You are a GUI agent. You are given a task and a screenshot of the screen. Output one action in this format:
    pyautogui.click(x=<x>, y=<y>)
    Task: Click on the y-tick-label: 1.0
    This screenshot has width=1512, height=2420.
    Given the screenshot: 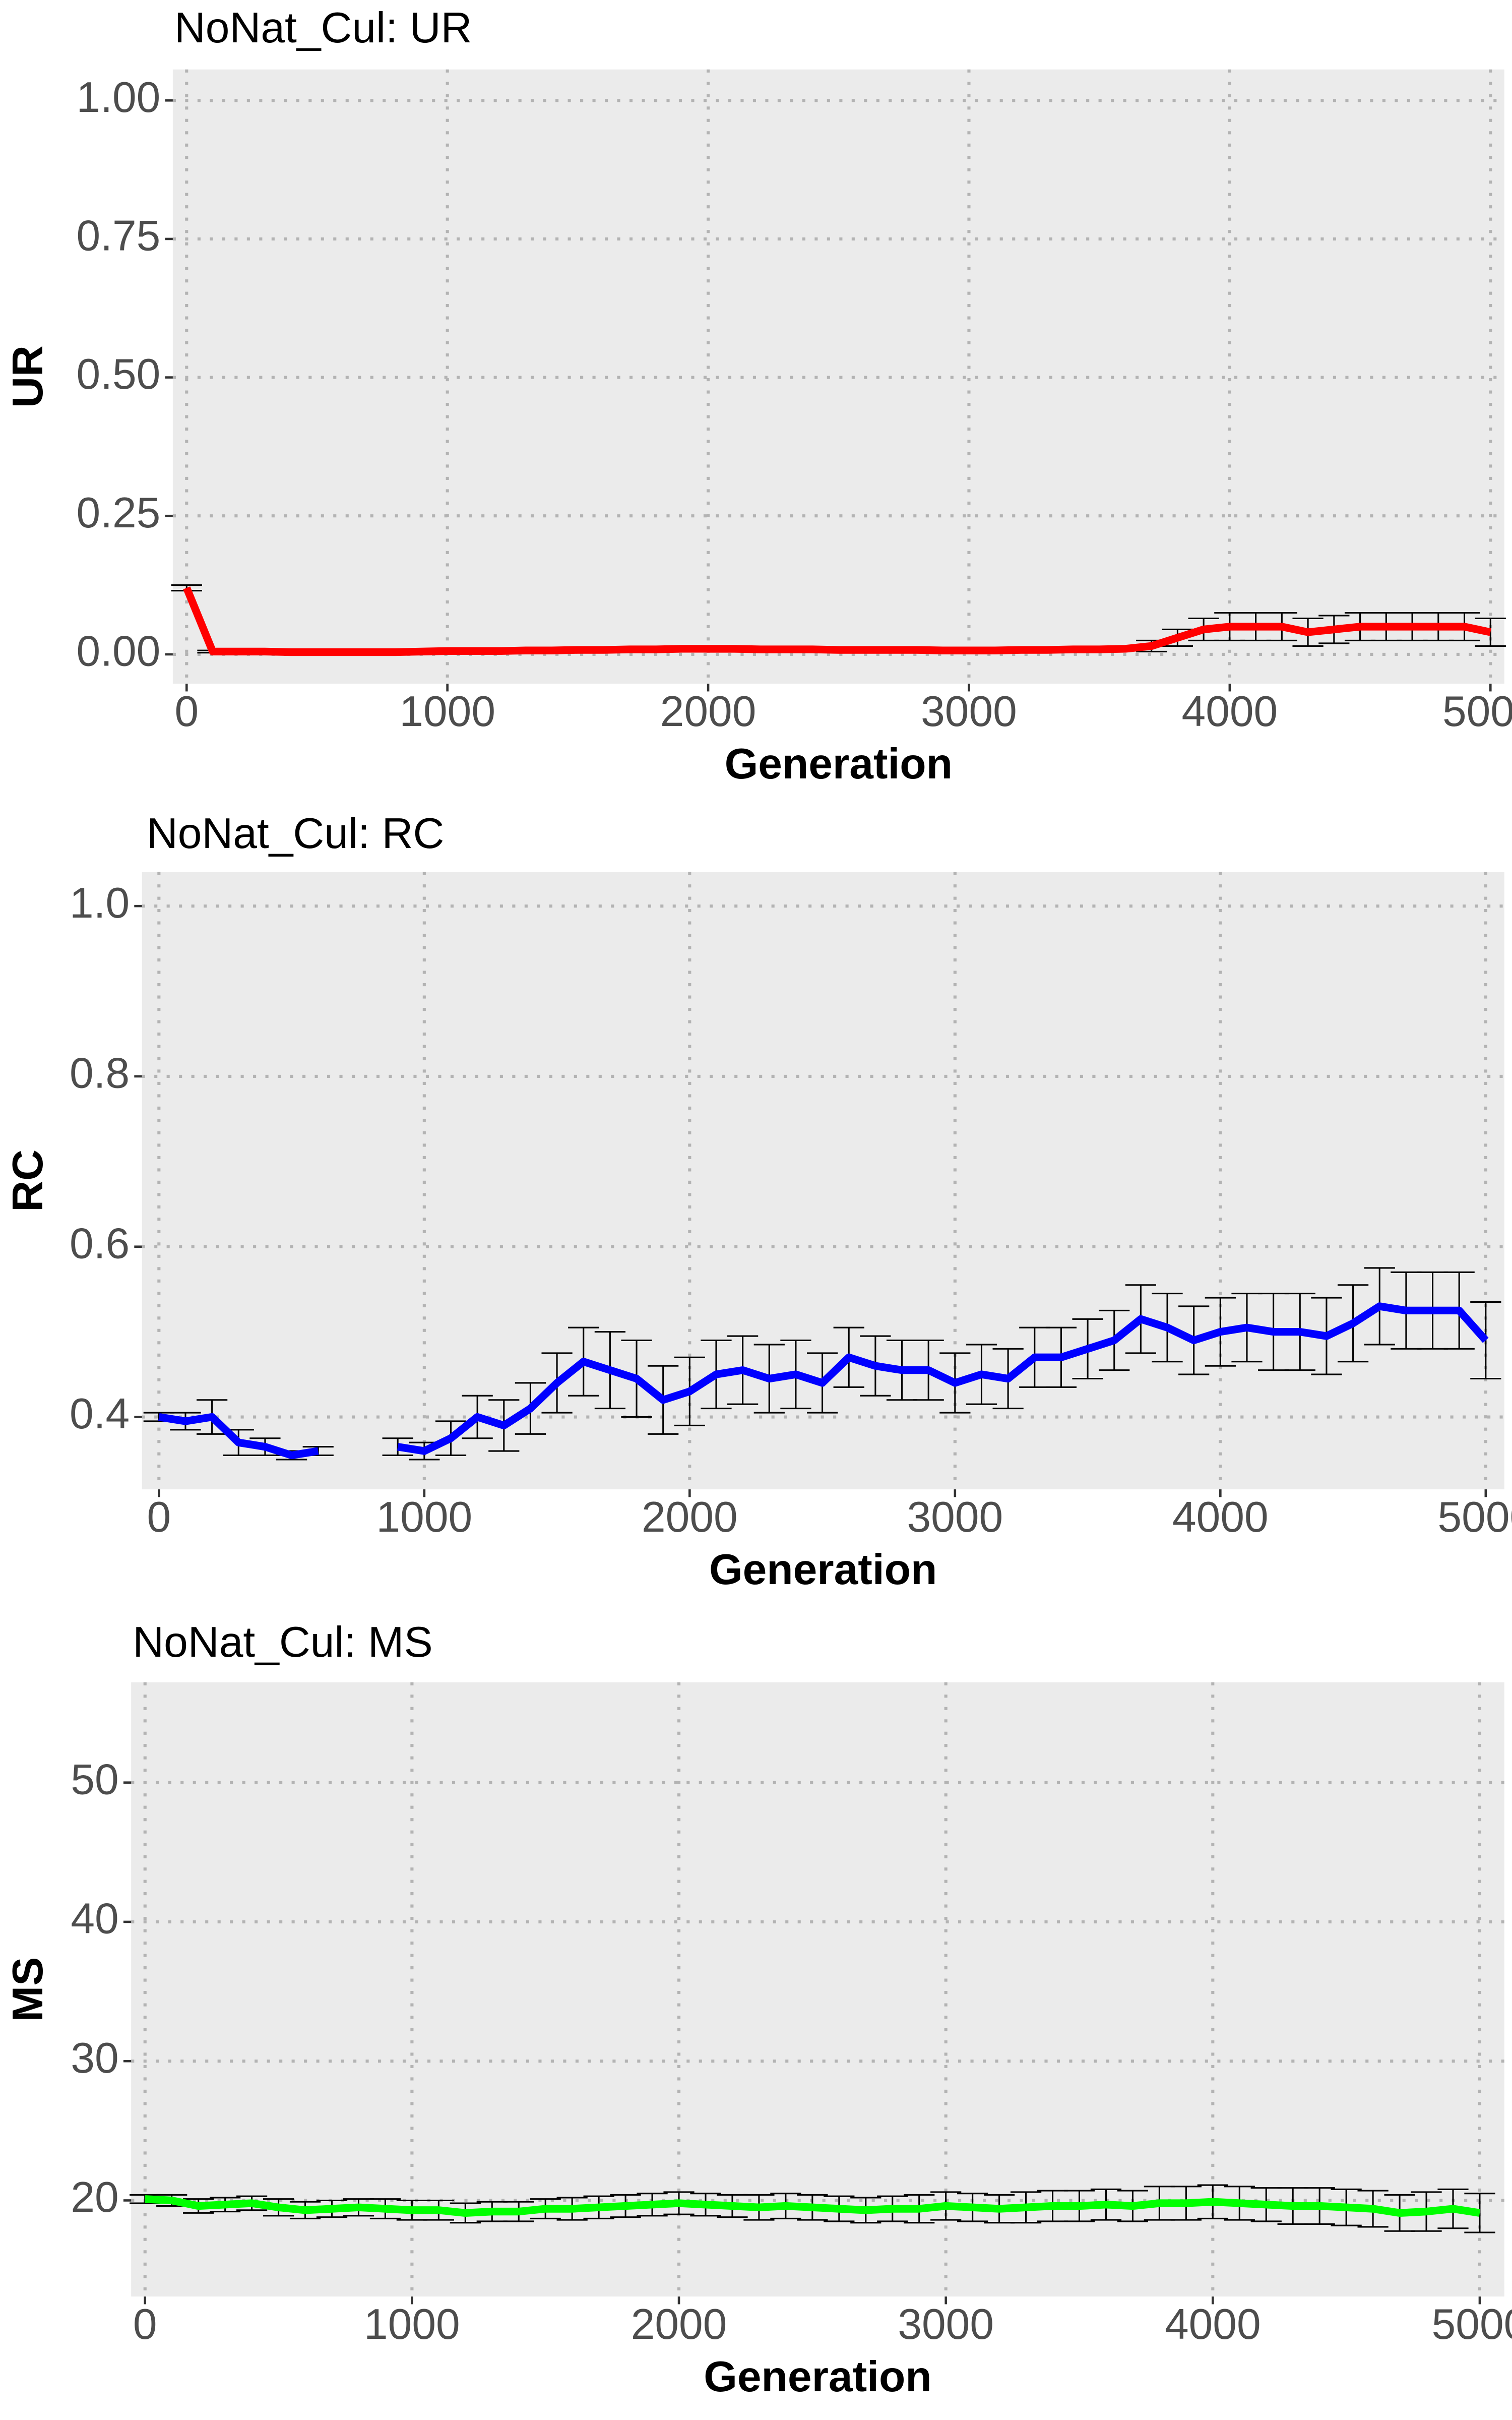 What is the action you would take?
    pyautogui.click(x=100, y=903)
    